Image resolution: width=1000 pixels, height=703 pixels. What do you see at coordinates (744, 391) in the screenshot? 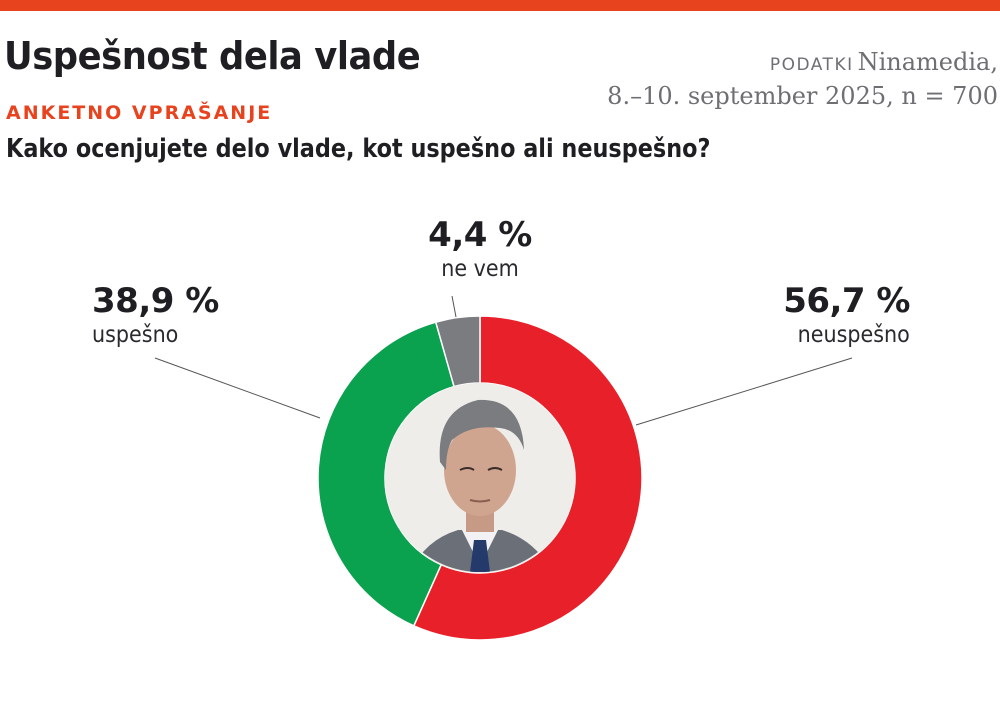
I see `leader-line-neuspesno` at bounding box center [744, 391].